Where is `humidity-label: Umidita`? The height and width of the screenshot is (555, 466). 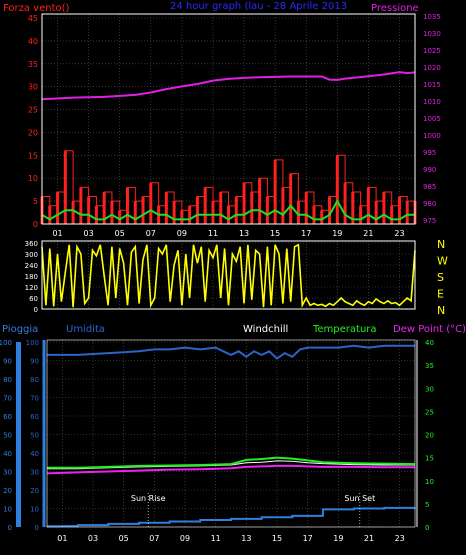 humidity-label: Umidita is located at coordinates (85, 329).